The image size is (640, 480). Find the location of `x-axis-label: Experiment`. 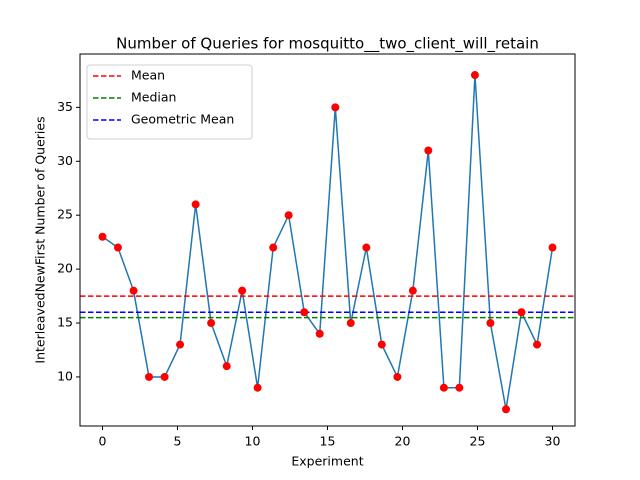

x-axis-label: Experiment is located at coordinates (327, 461).